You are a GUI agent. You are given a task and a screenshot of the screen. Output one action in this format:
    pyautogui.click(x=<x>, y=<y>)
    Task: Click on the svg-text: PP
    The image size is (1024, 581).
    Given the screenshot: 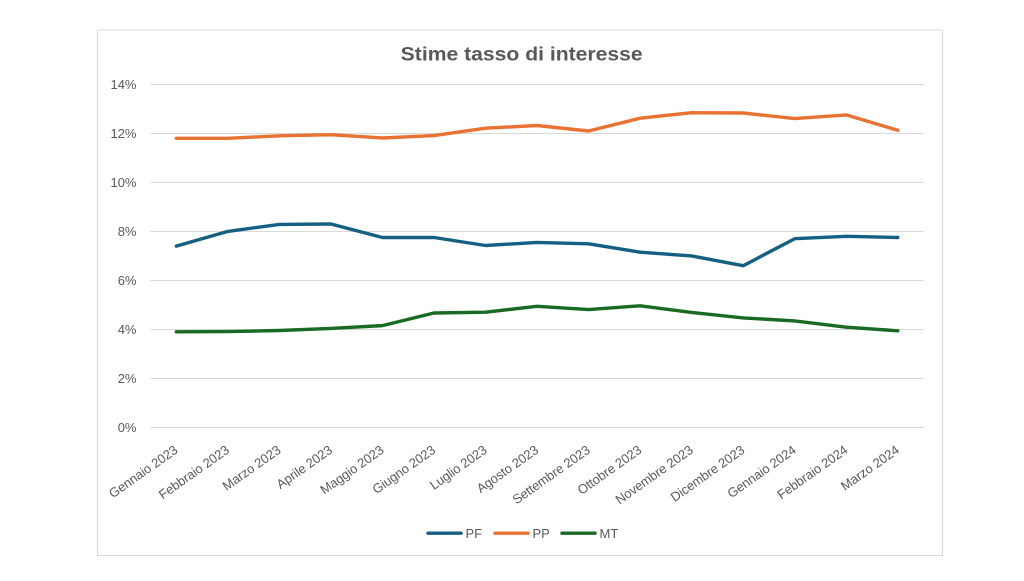 What is the action you would take?
    pyautogui.click(x=541, y=533)
    